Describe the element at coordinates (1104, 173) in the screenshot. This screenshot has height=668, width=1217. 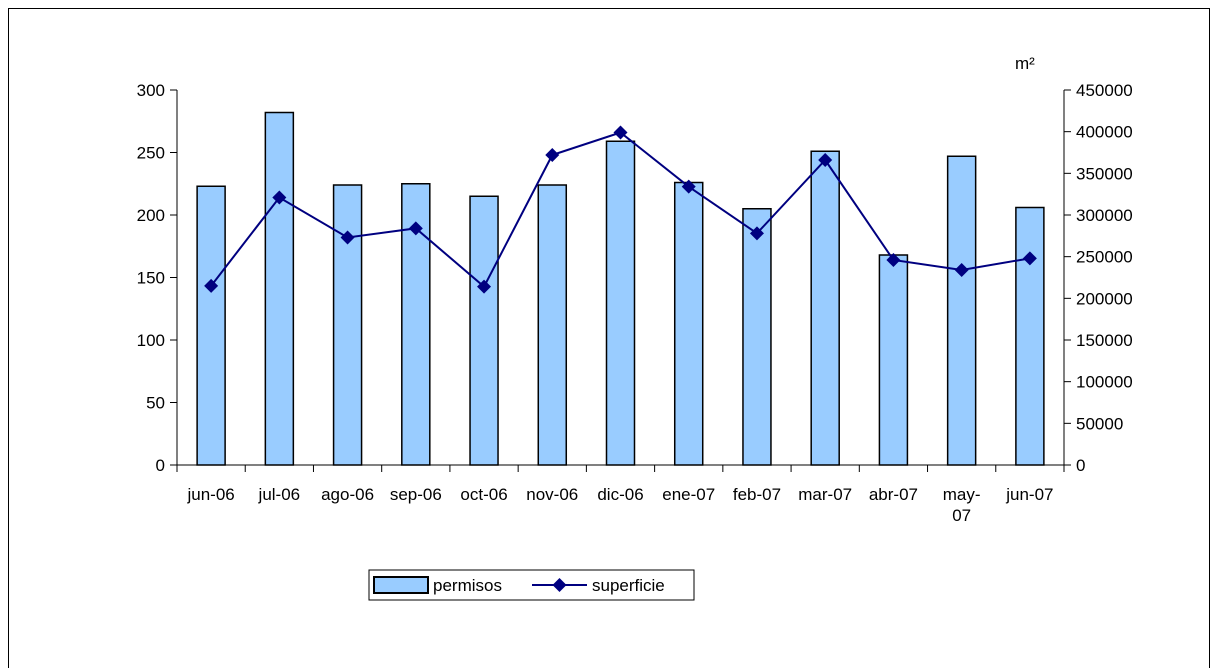
I see `right-tick-label-350000: 350000` at that location.